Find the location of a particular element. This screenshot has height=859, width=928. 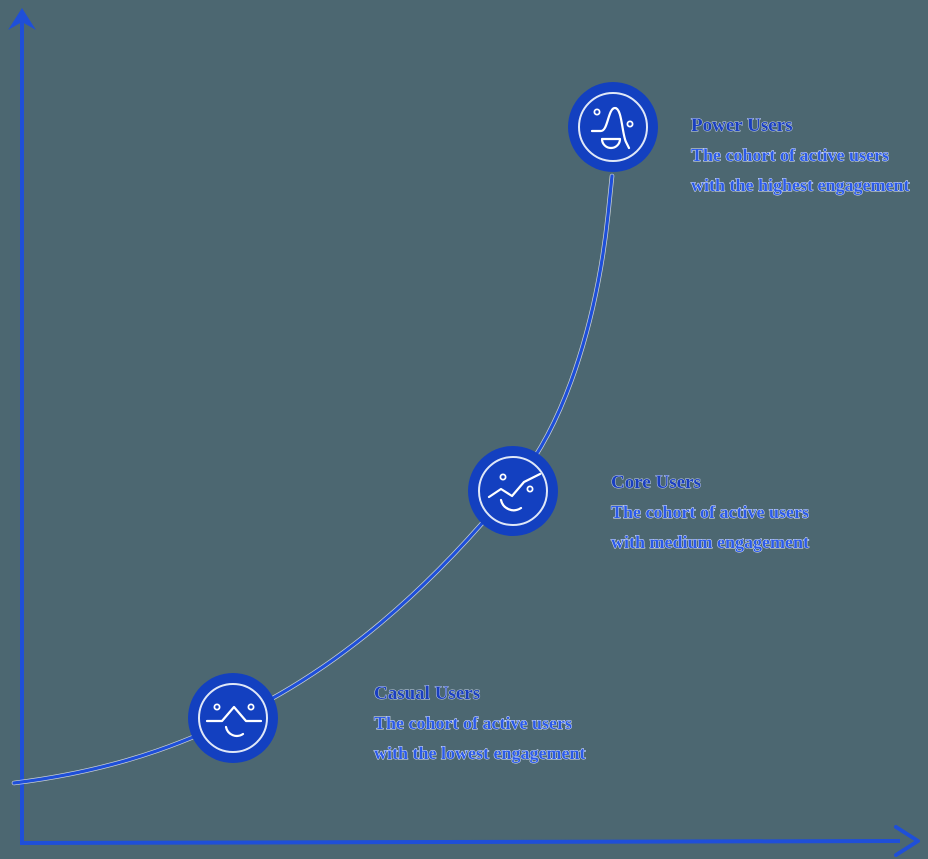

power-face-icon is located at coordinates (613, 127).